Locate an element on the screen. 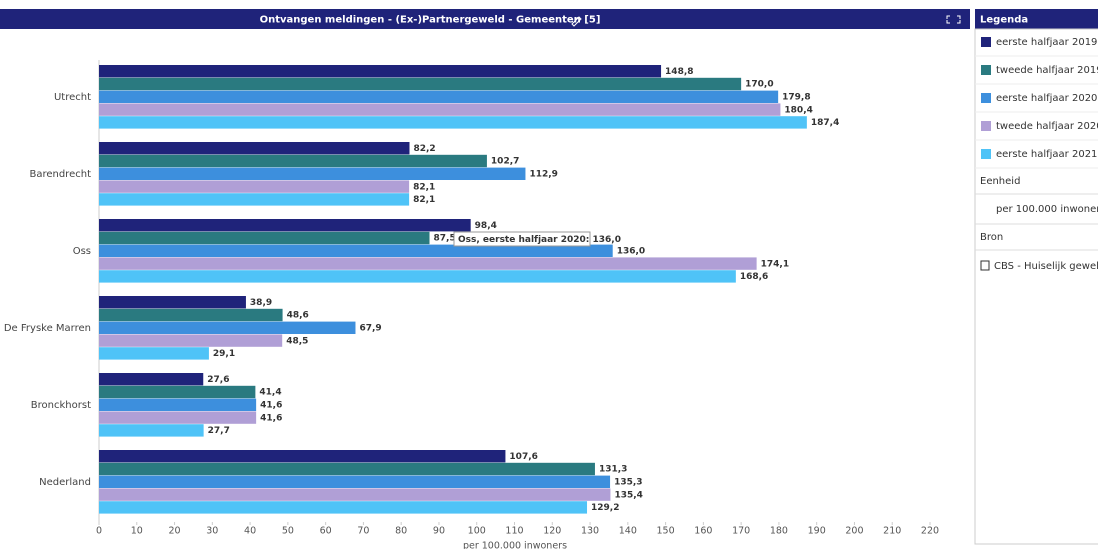  unit-title: Eenheid is located at coordinates (1000, 181).